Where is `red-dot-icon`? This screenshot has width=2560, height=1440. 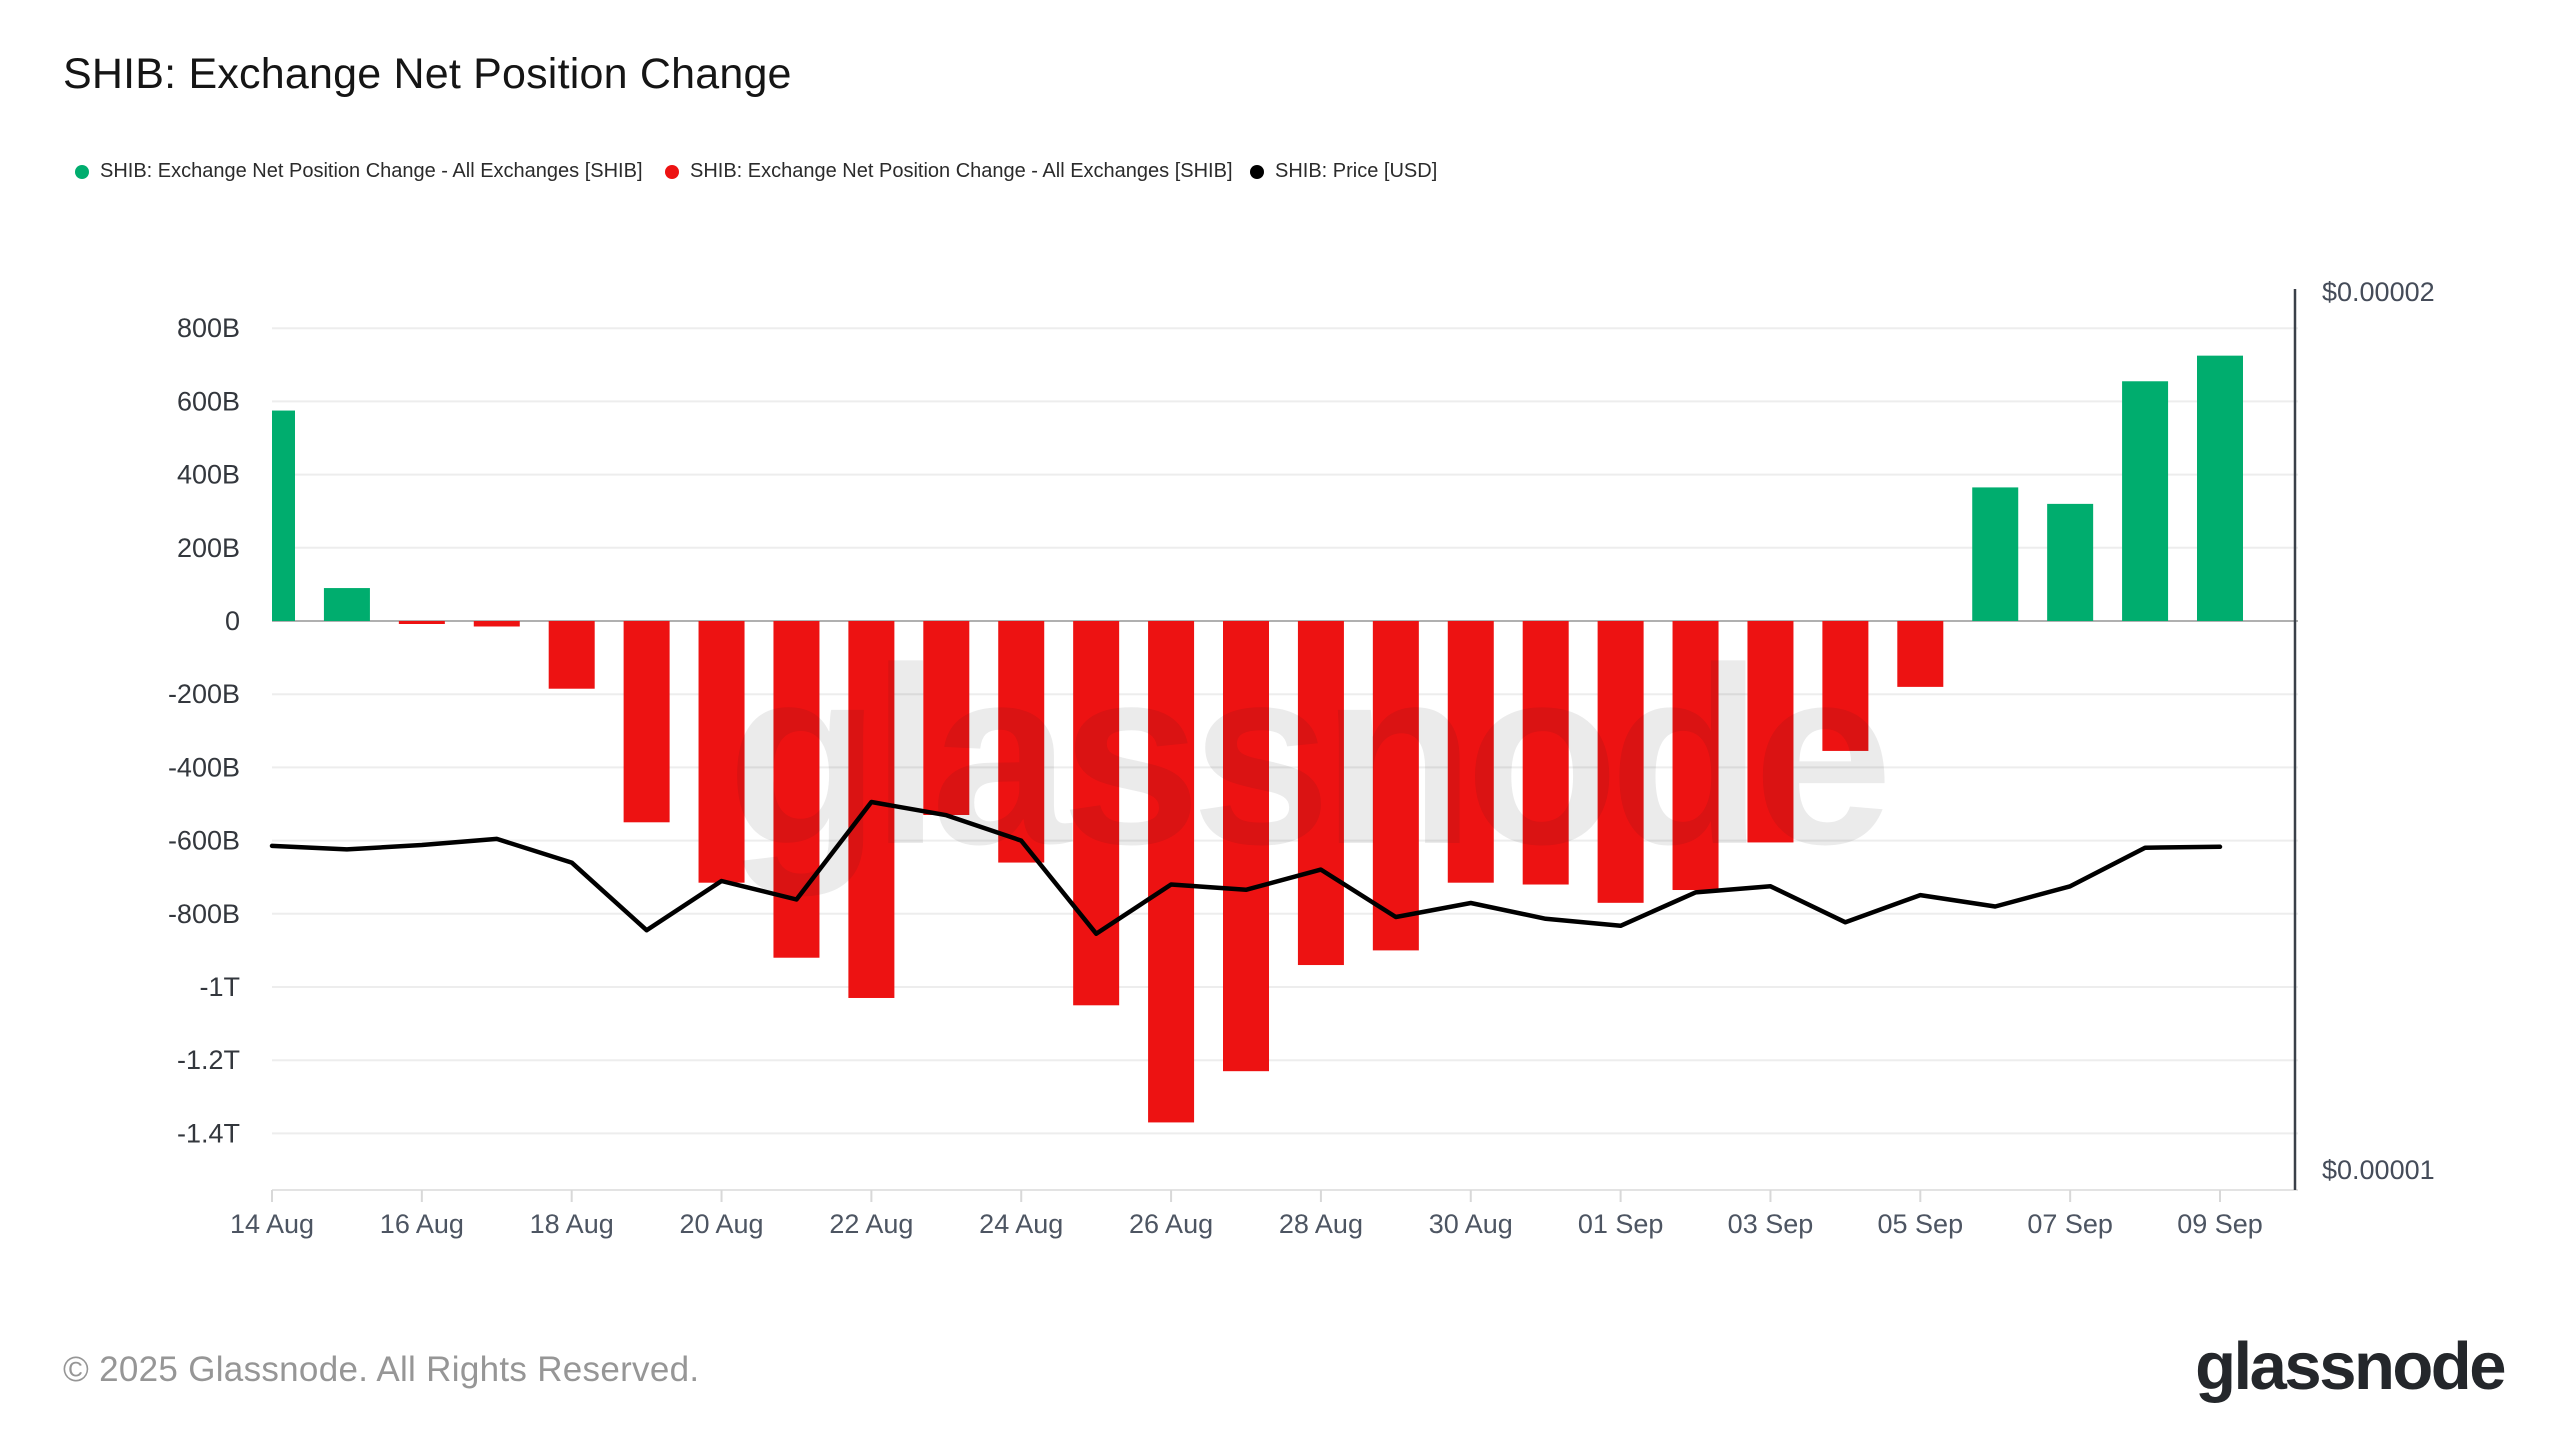 red-dot-icon is located at coordinates (672, 171).